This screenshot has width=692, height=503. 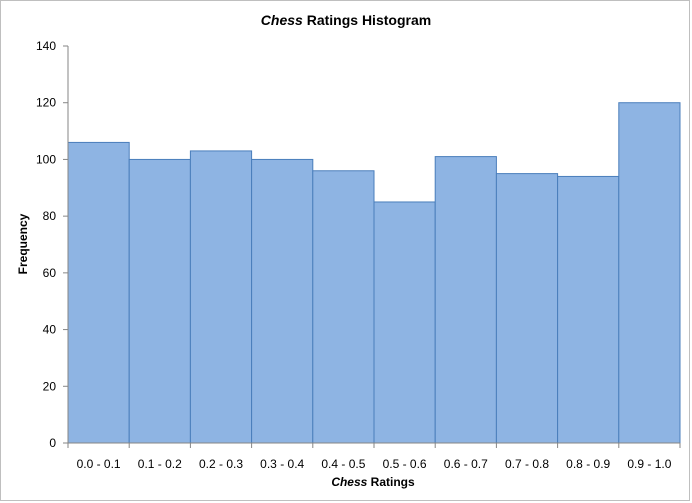 I want to click on chart-title: Chess Ratings Histogram, so click(x=346, y=20).